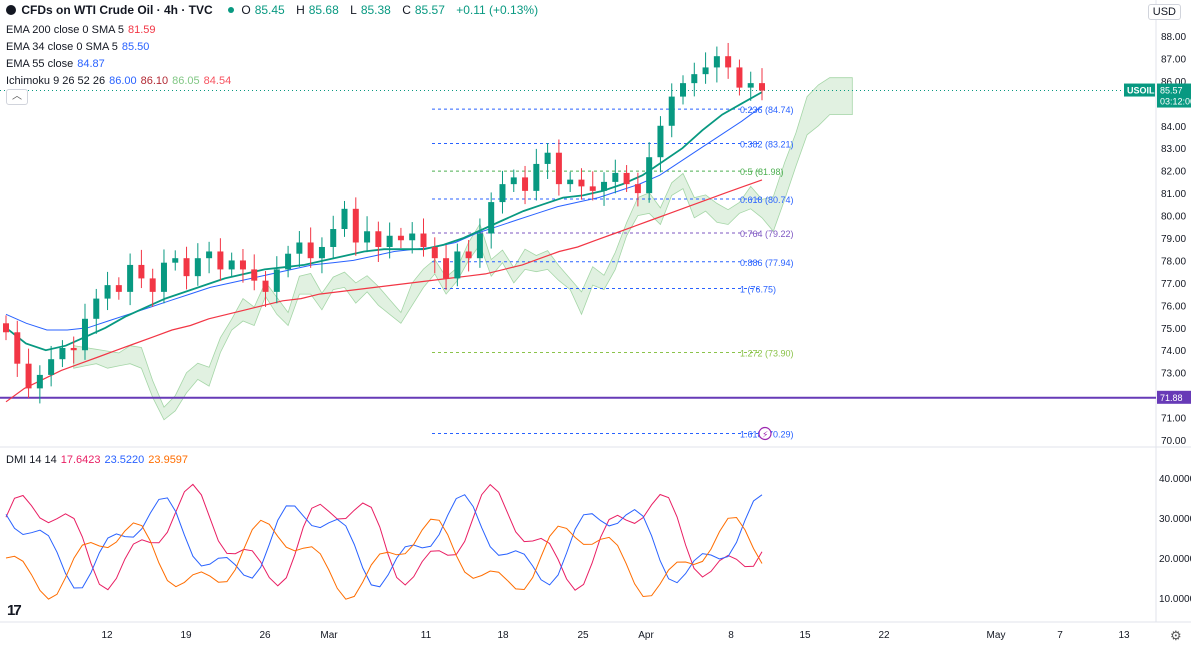 The width and height of the screenshot is (1191, 646). I want to click on indicator-ema55: EMA 55 close 84.87, so click(55, 64).